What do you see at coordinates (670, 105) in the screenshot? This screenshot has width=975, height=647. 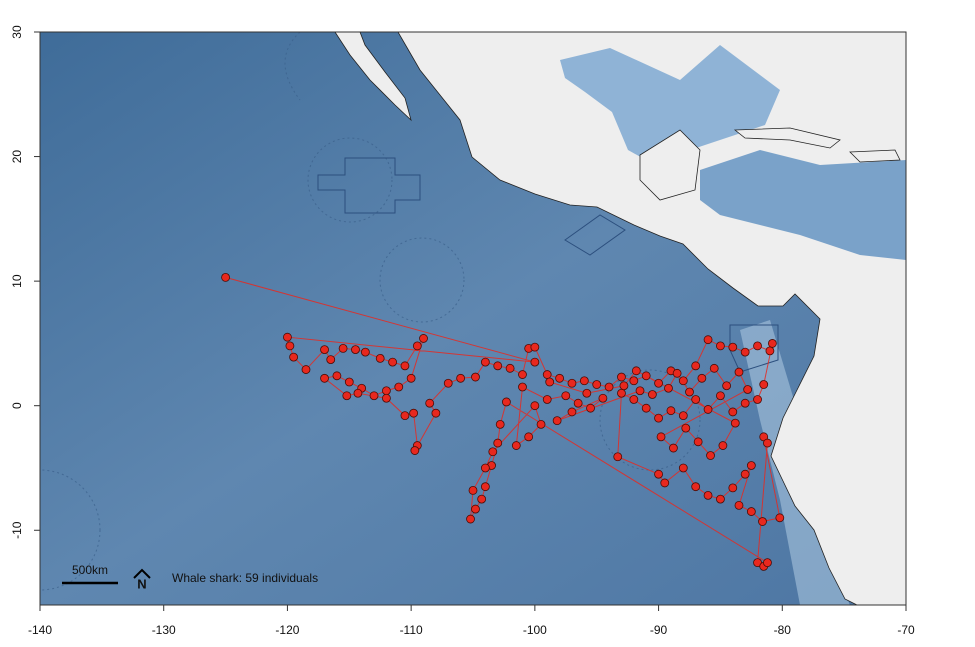 I see `gulf-of-mexico` at bounding box center [670, 105].